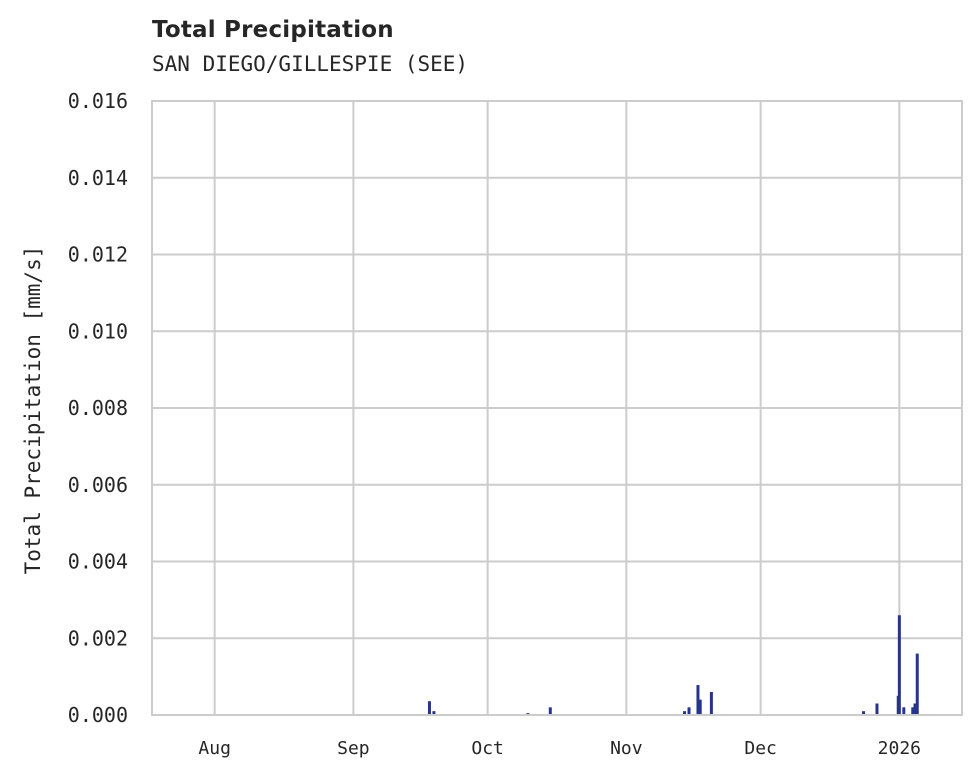 Image resolution: width=980 pixels, height=780 pixels. Describe the element at coordinates (559, 748) in the screenshot. I see `x-axis-ticks: Aug Sep Oct Nov Dec 2026` at that location.